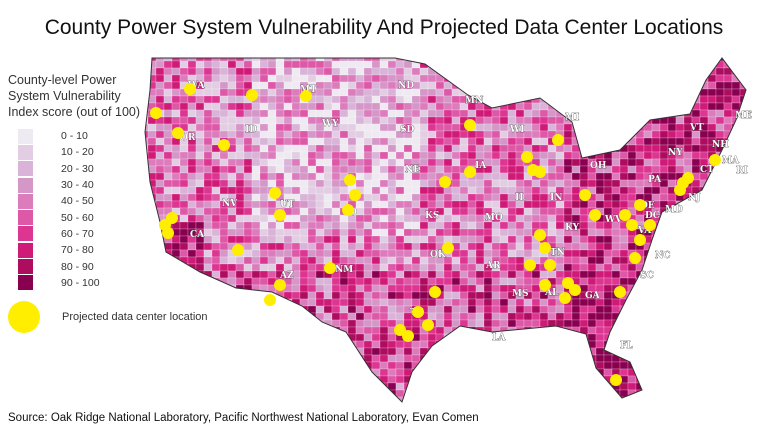 The height and width of the screenshot is (432, 768). I want to click on state-label: RI, so click(742, 171).